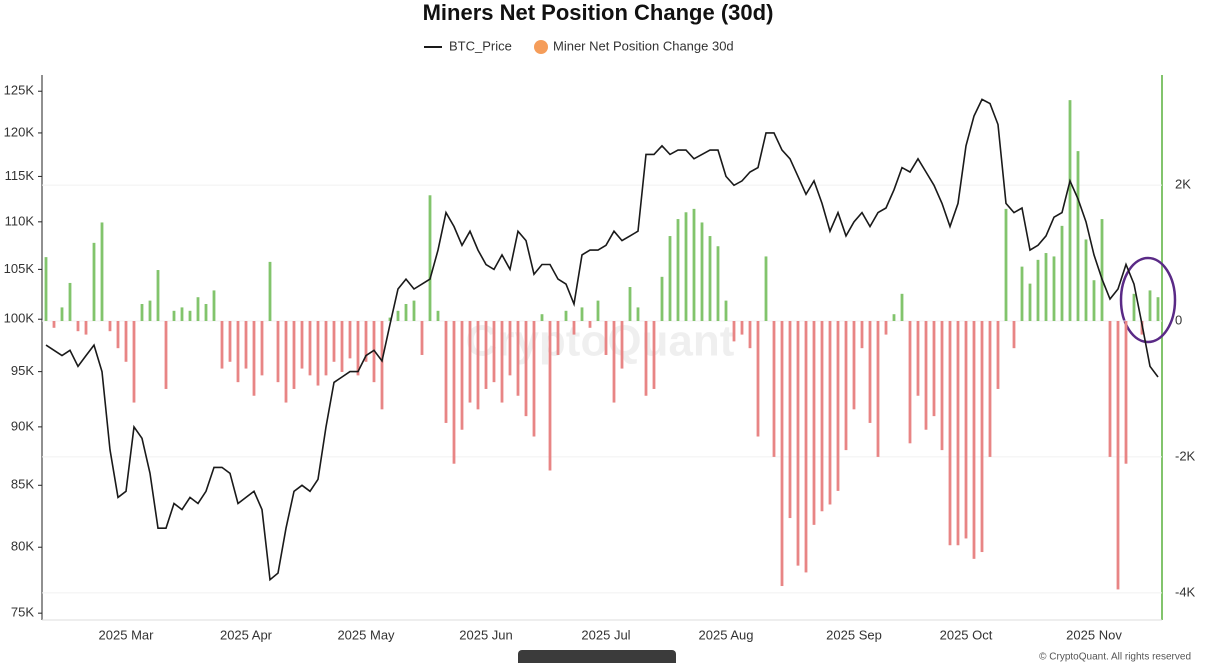  Describe the element at coordinates (598, 12) in the screenshot. I see `chart-title: Miners Net Position Change (30d)` at that location.